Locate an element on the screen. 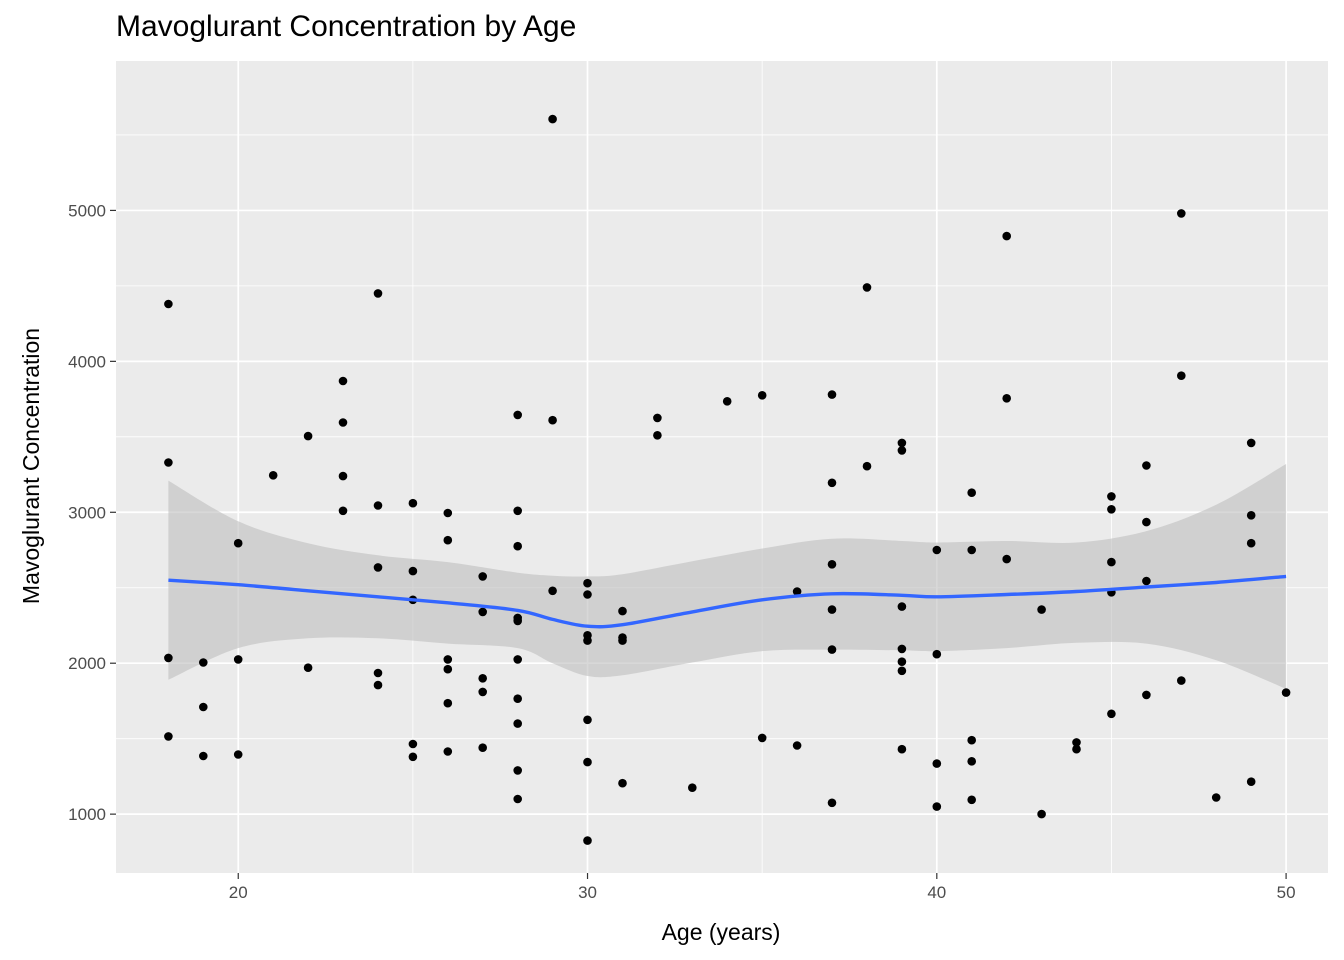 The width and height of the screenshot is (1344, 960). x-axis-ticks: 20 30 40 50 is located at coordinates (762, 887).